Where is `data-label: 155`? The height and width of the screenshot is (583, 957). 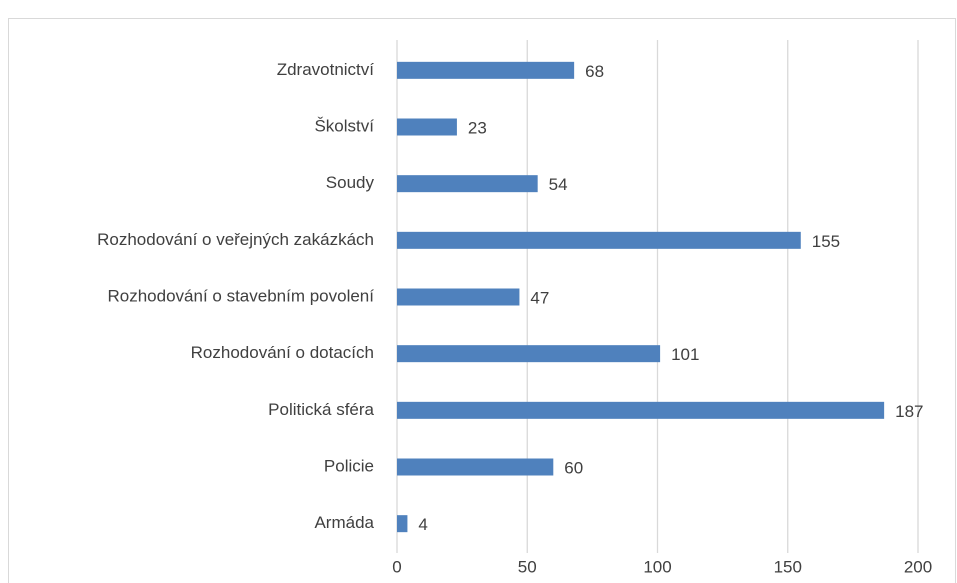 data-label: 155 is located at coordinates (826, 241).